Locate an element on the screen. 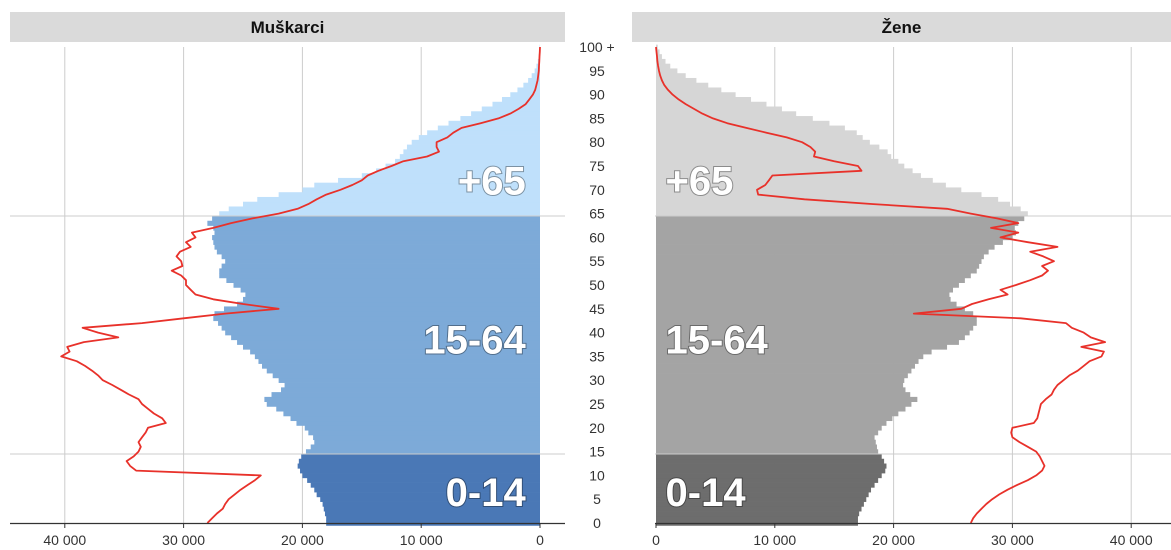 This screenshot has width=1171, height=550. age-tick-label: 80 is located at coordinates (597, 142).